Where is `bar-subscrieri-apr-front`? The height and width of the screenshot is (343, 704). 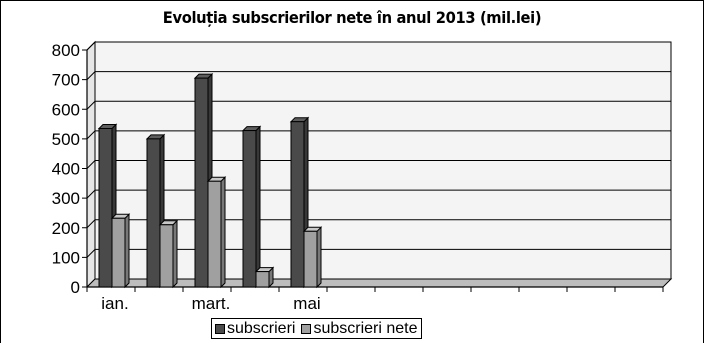 bar-subscrieri-apr-front is located at coordinates (249, 209).